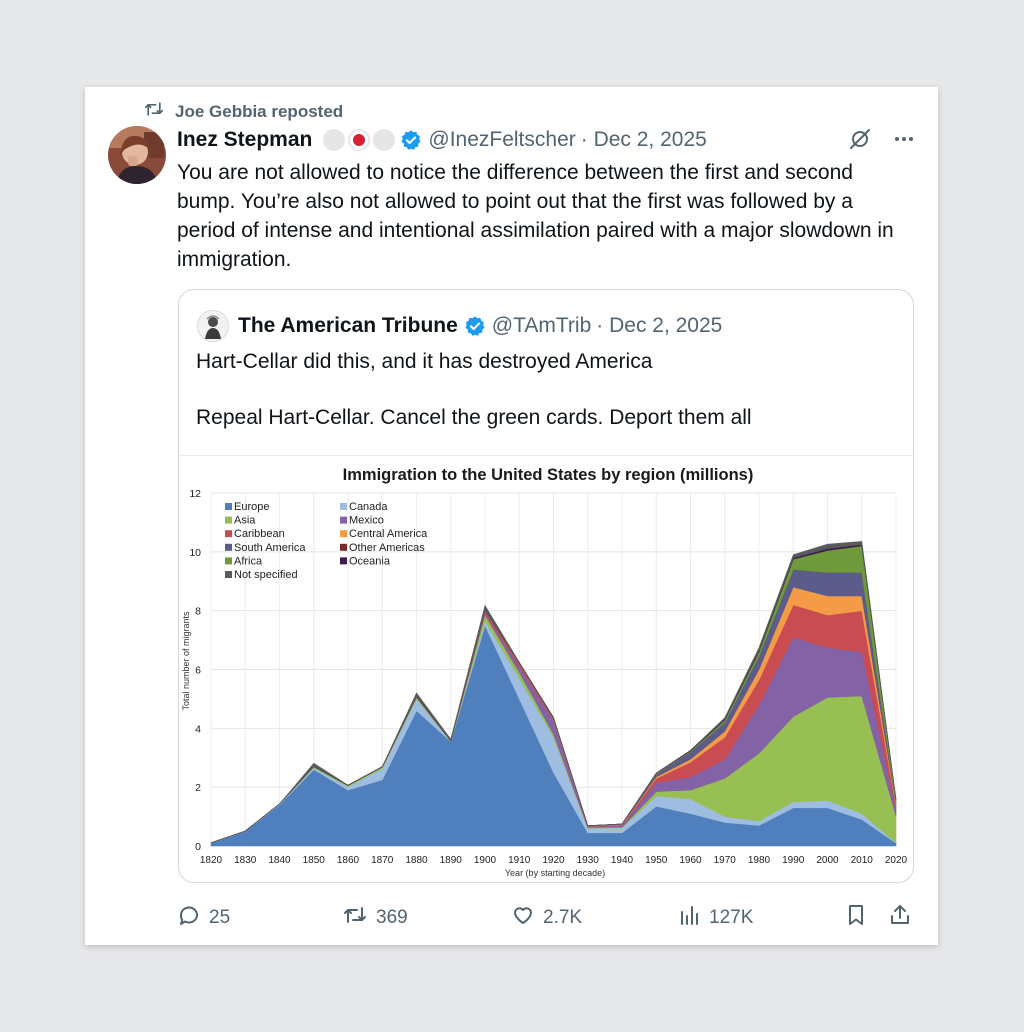  I want to click on x-tick-label: 1860, so click(348, 860).